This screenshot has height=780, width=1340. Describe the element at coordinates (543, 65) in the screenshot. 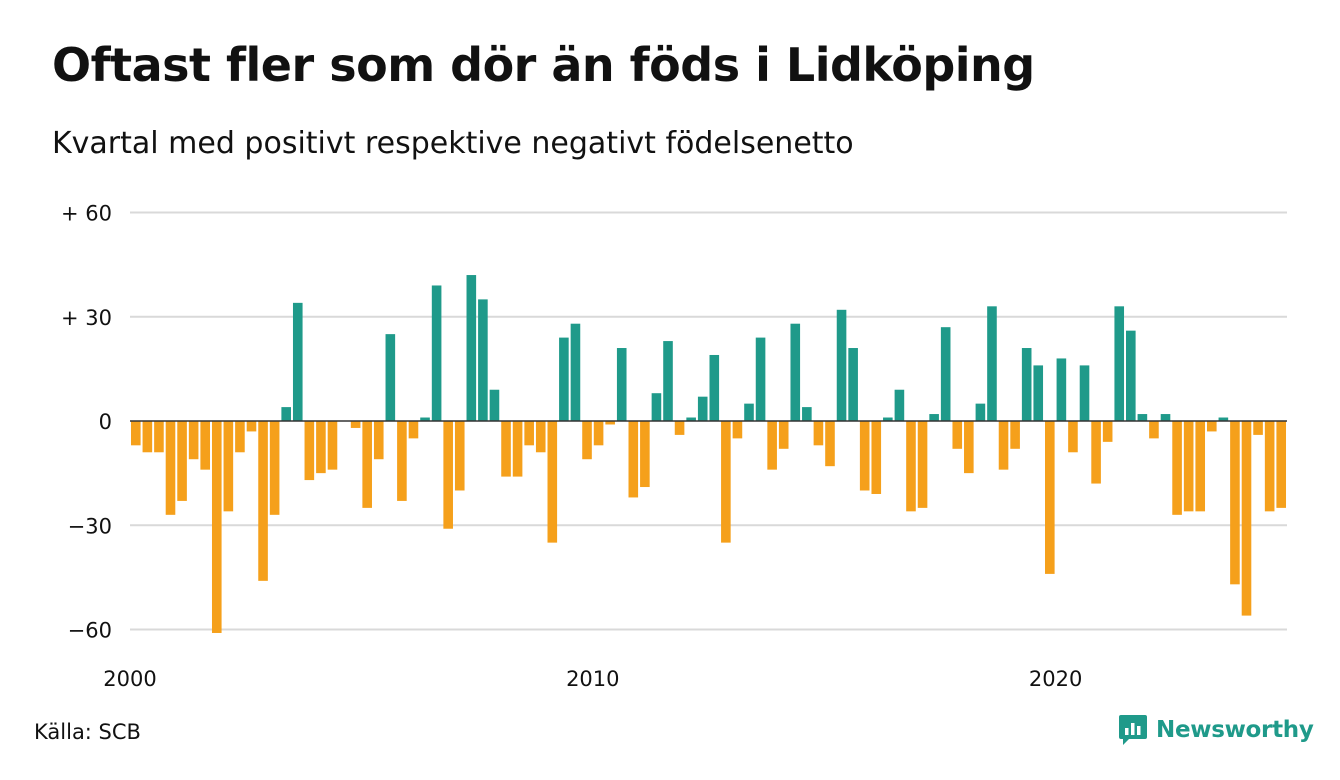

I see `chart-title: Oftast fler som dör än föds i Lidköping` at that location.